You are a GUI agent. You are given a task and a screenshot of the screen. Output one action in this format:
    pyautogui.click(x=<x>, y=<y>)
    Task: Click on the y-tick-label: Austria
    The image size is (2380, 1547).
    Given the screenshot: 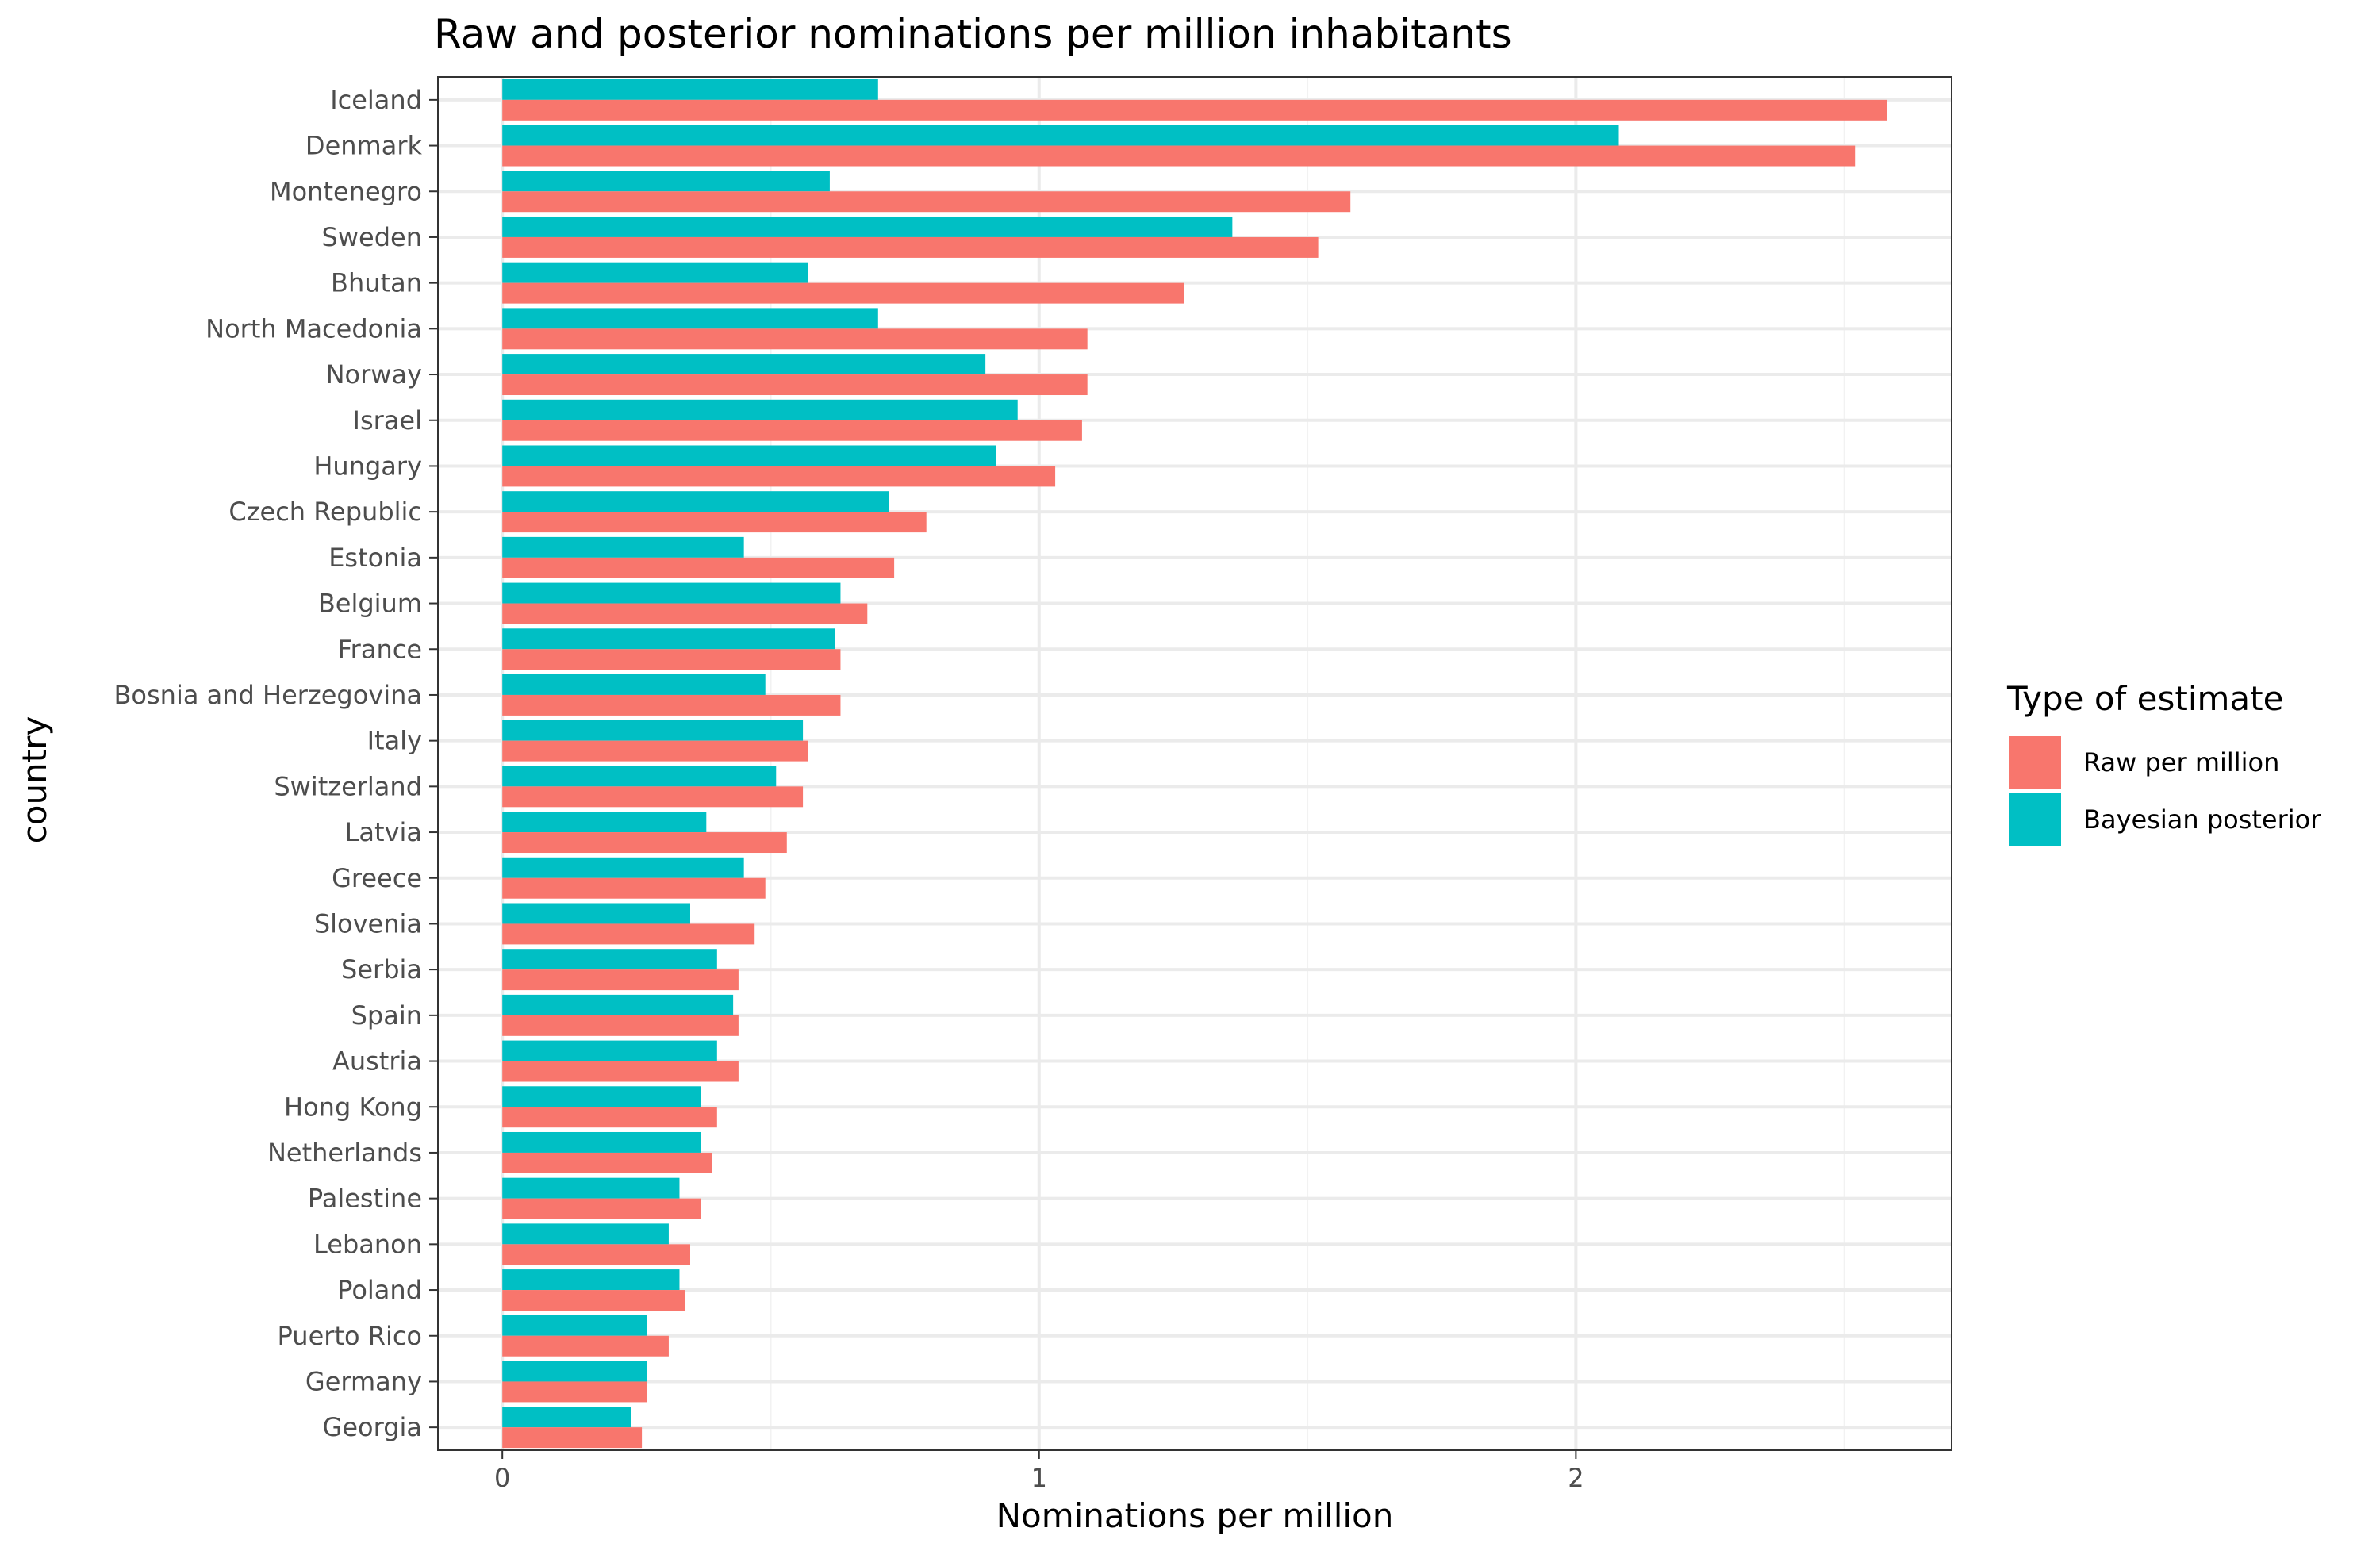 What is the action you would take?
    pyautogui.click(x=377, y=1061)
    